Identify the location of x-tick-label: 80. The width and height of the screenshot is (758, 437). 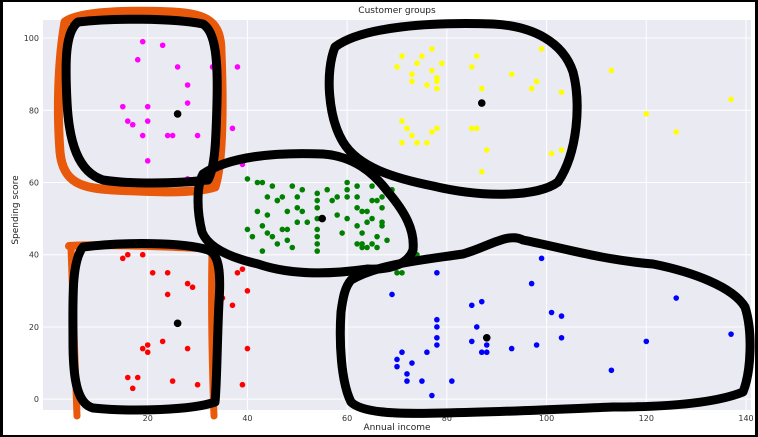
(447, 418).